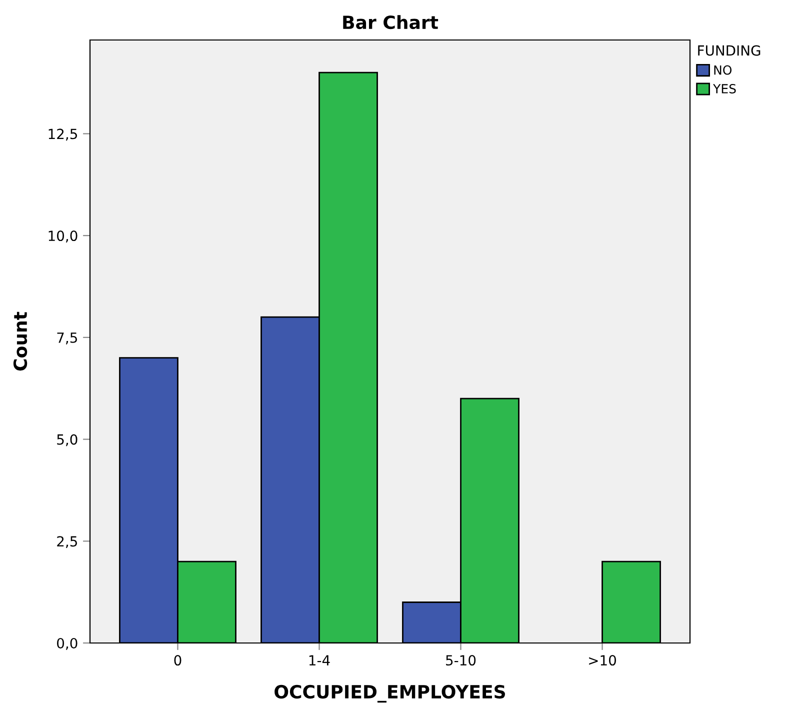 The image size is (785, 711). I want to click on chart-title: Bar Chart, so click(390, 22).